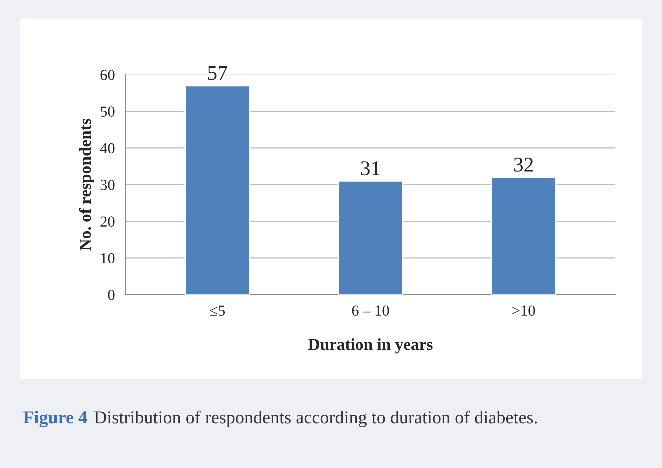 This screenshot has height=468, width=662. Describe the element at coordinates (107, 185) in the screenshot. I see `y-tick-label: 30` at that location.